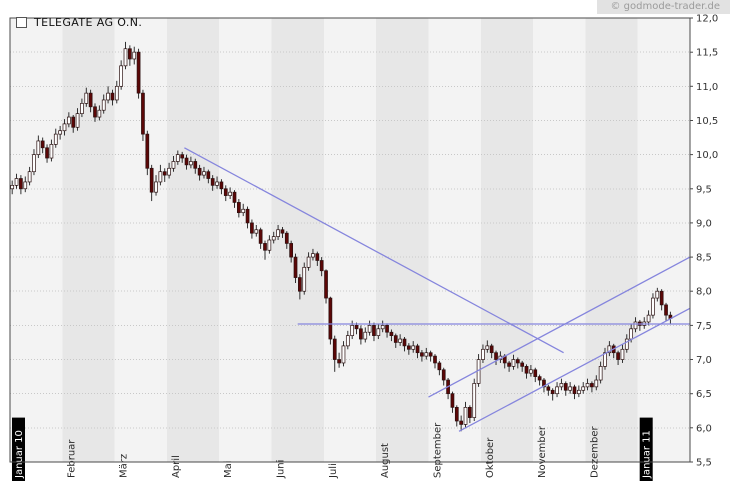  What do you see at coordinates (594, 452) in the screenshot?
I see `x-axis-label: Dezember` at bounding box center [594, 452].